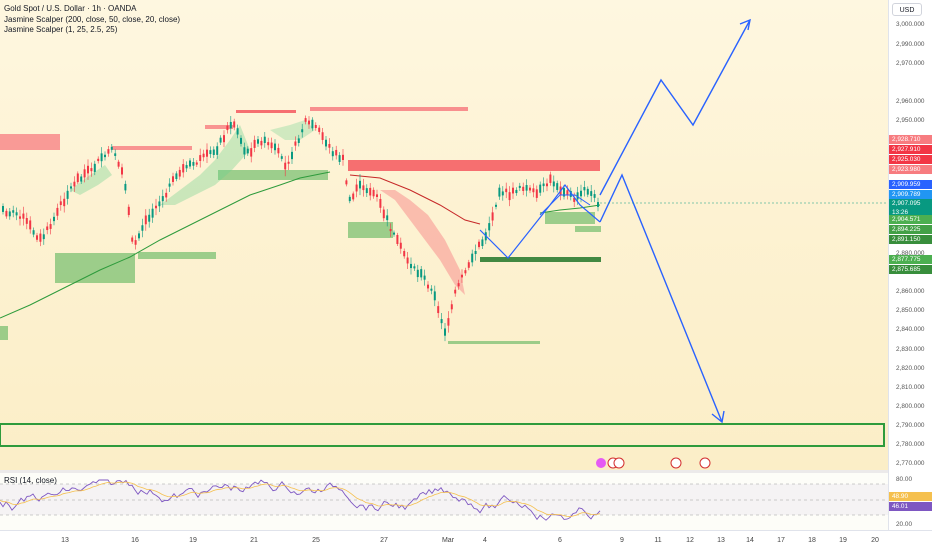 The height and width of the screenshot is (551, 932). I want to click on time-label: 12, so click(690, 540).